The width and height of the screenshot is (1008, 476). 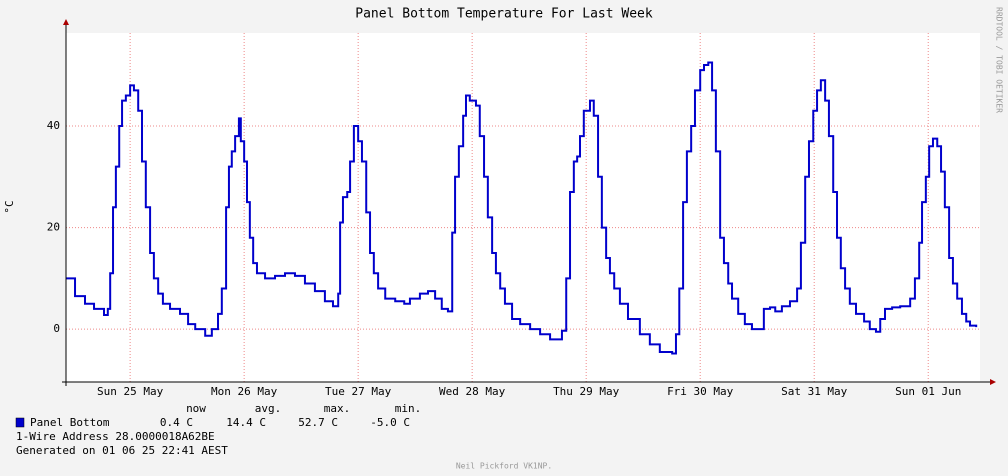 What do you see at coordinates (268, 408) in the screenshot?
I see `legend-header: avg.` at bounding box center [268, 408].